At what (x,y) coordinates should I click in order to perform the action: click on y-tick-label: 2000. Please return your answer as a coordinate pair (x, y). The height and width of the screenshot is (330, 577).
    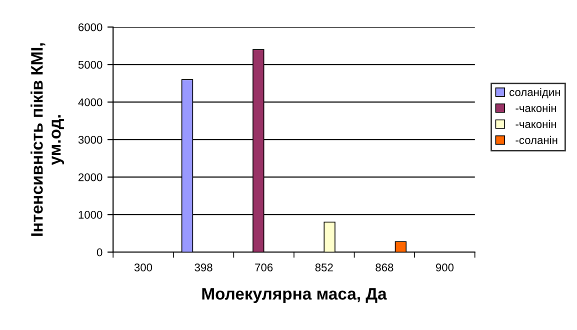
    Looking at the image, I should click on (90, 177).